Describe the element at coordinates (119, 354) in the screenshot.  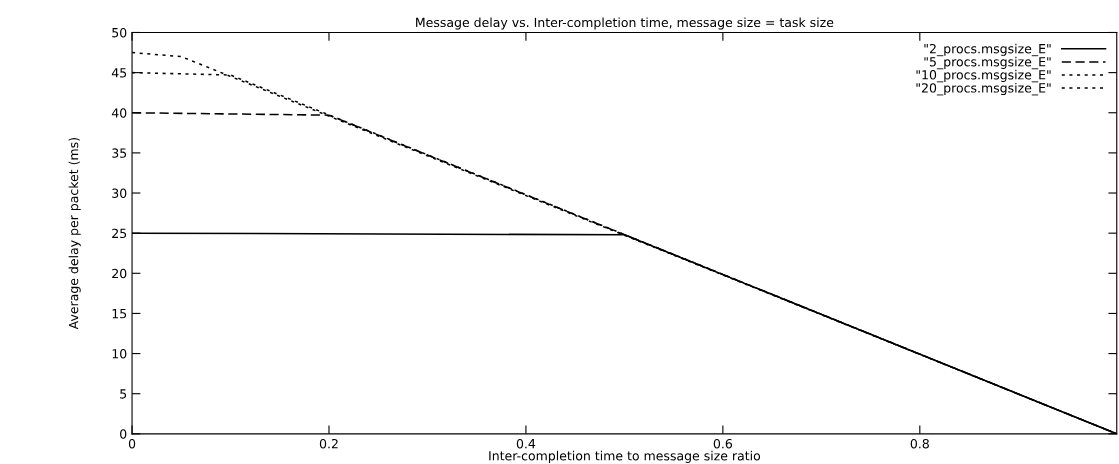
I see `y-tick-label: 10` at that location.